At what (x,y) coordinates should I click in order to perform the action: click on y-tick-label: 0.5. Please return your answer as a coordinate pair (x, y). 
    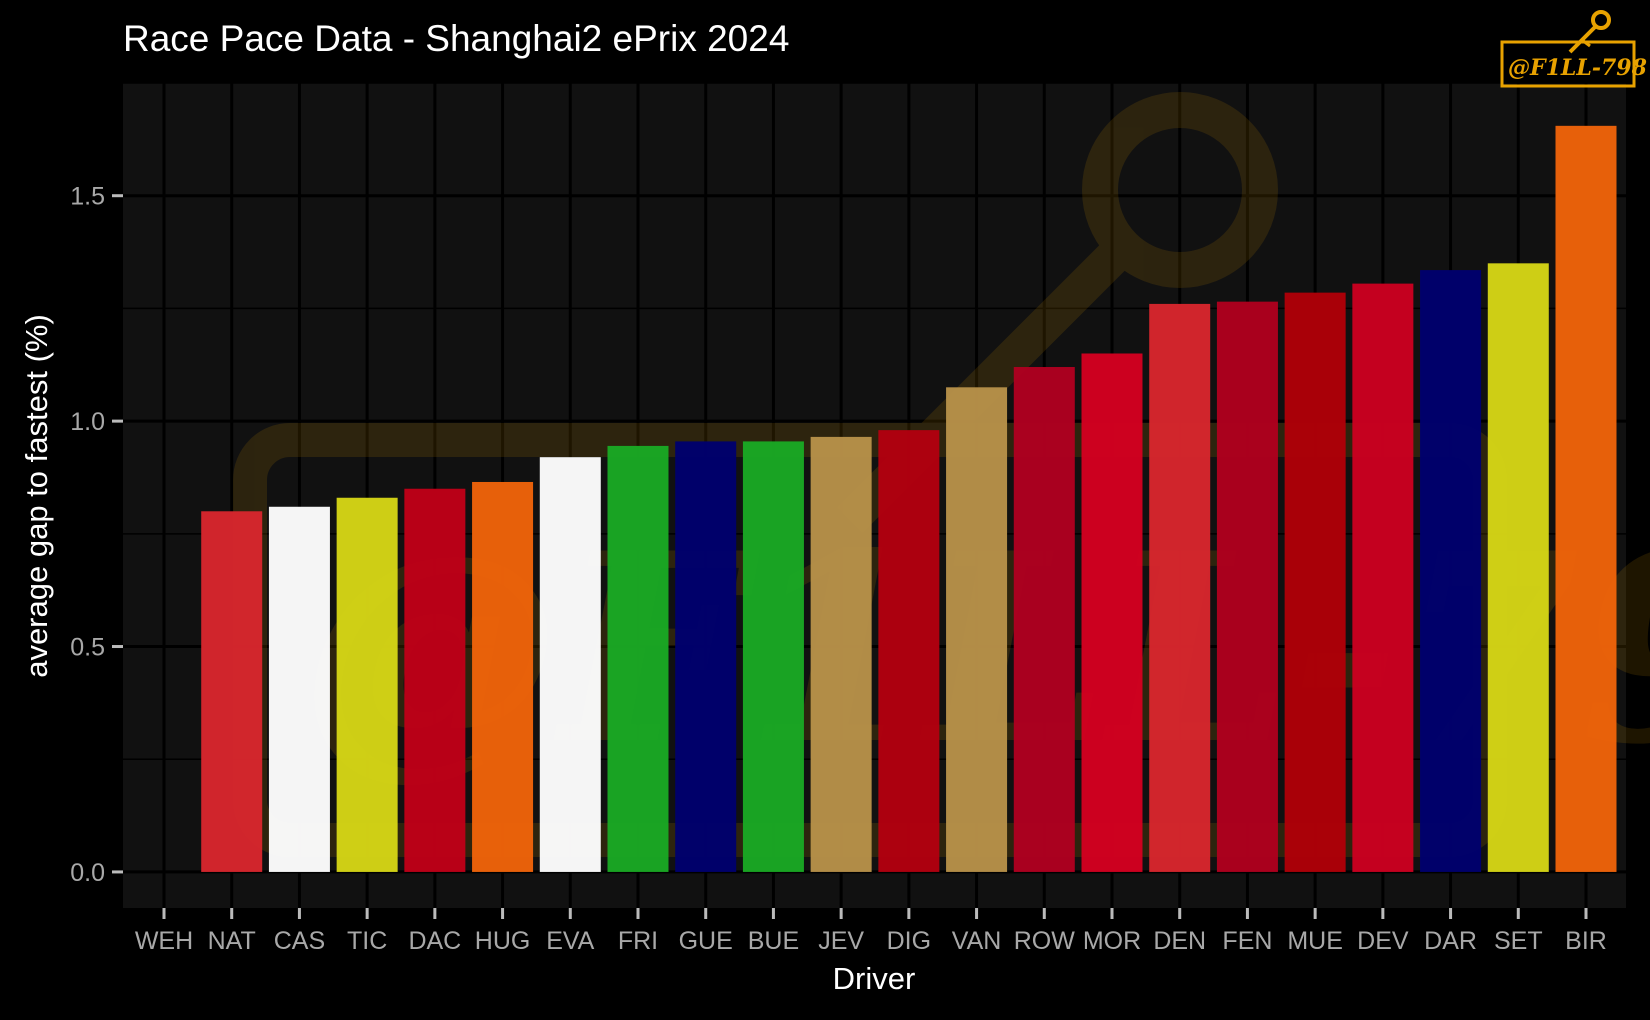
    Looking at the image, I should click on (87, 648).